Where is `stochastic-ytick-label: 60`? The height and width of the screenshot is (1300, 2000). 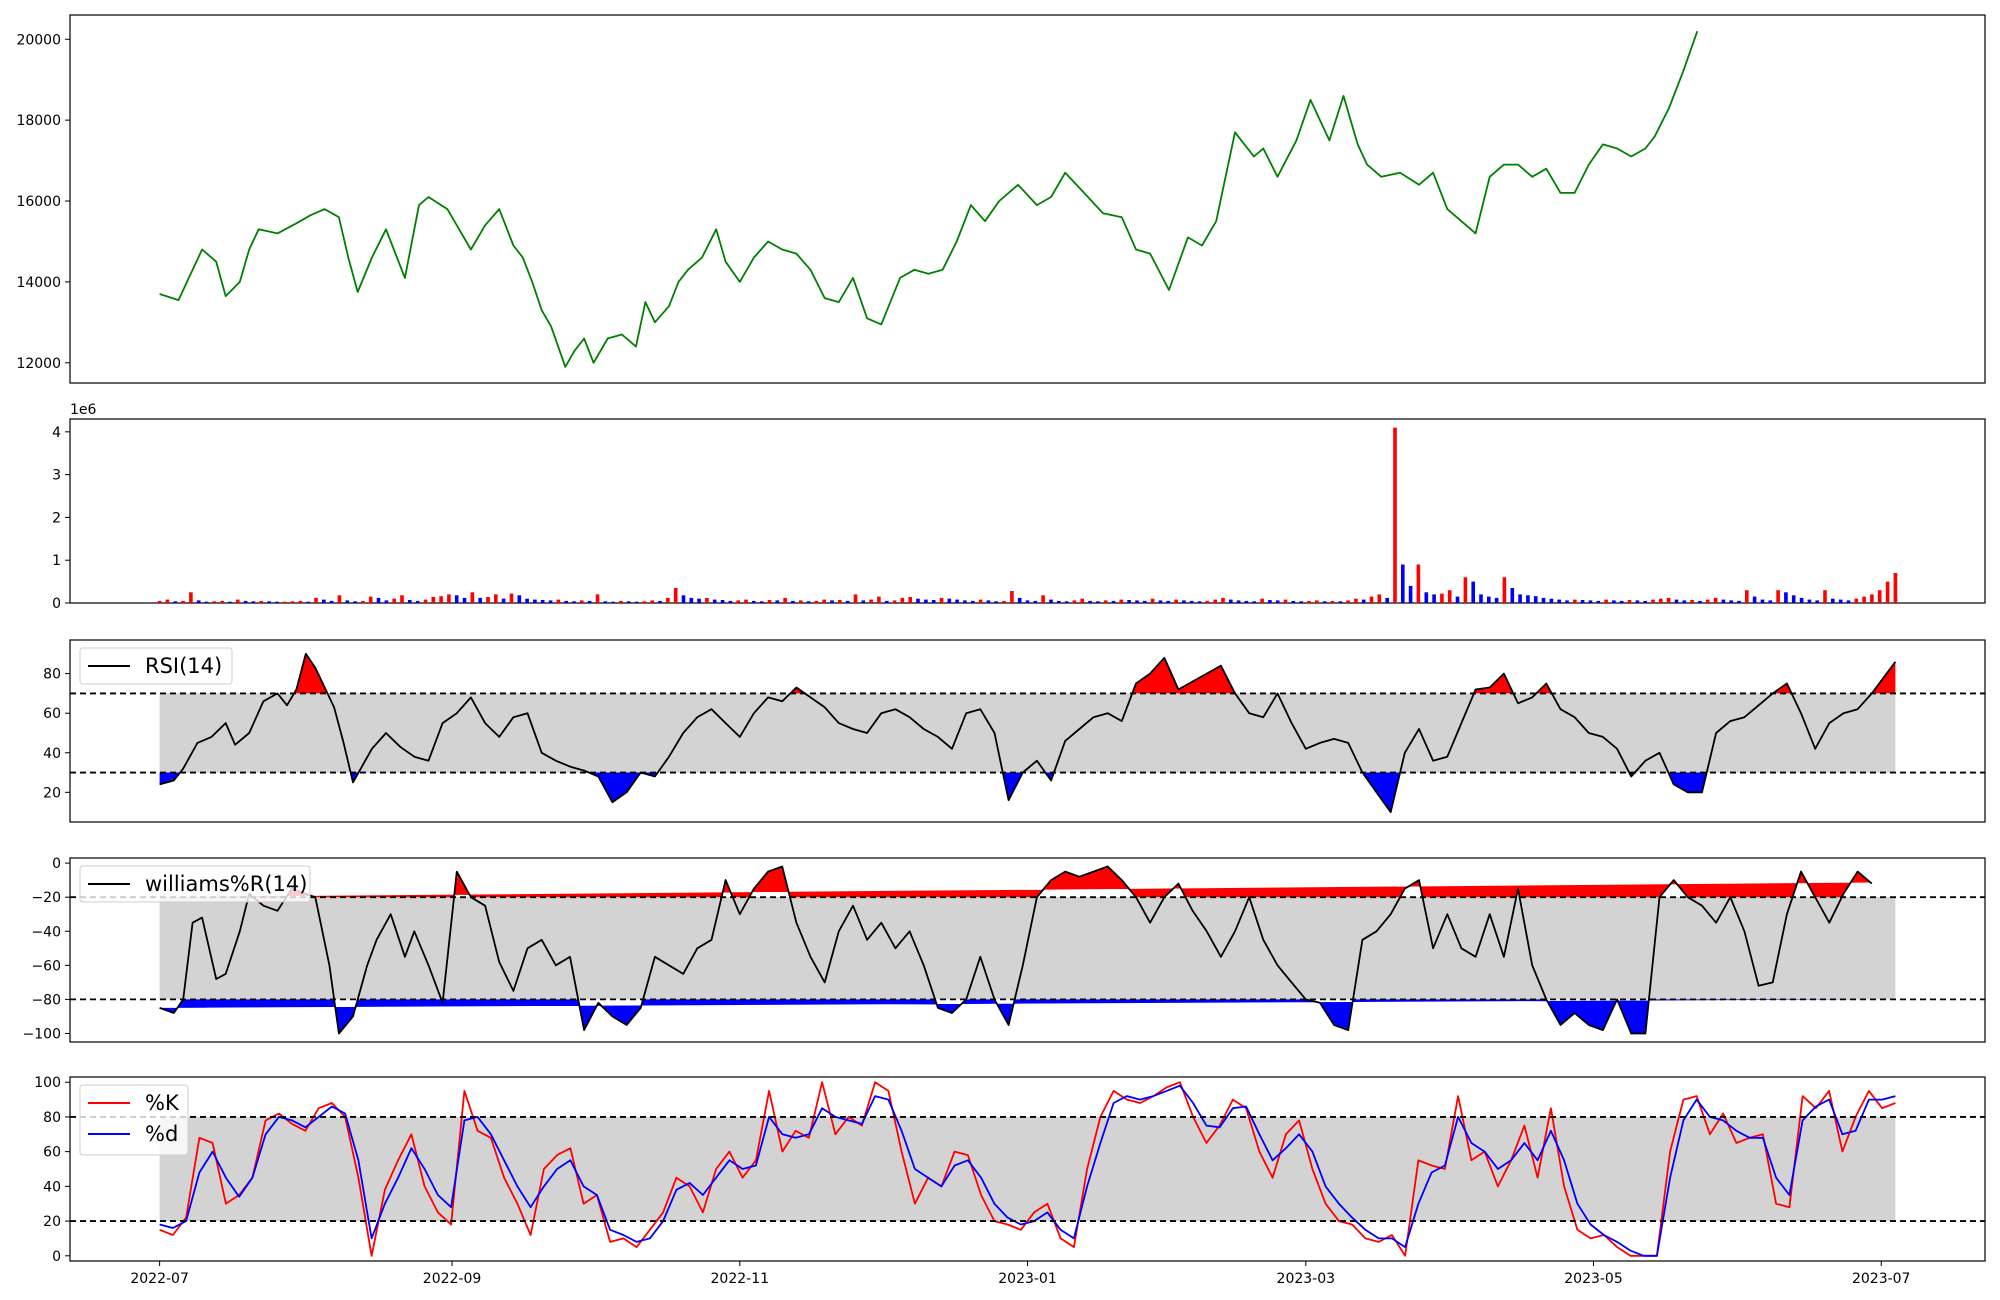
stochastic-ytick-label: 60 is located at coordinates (52, 1153).